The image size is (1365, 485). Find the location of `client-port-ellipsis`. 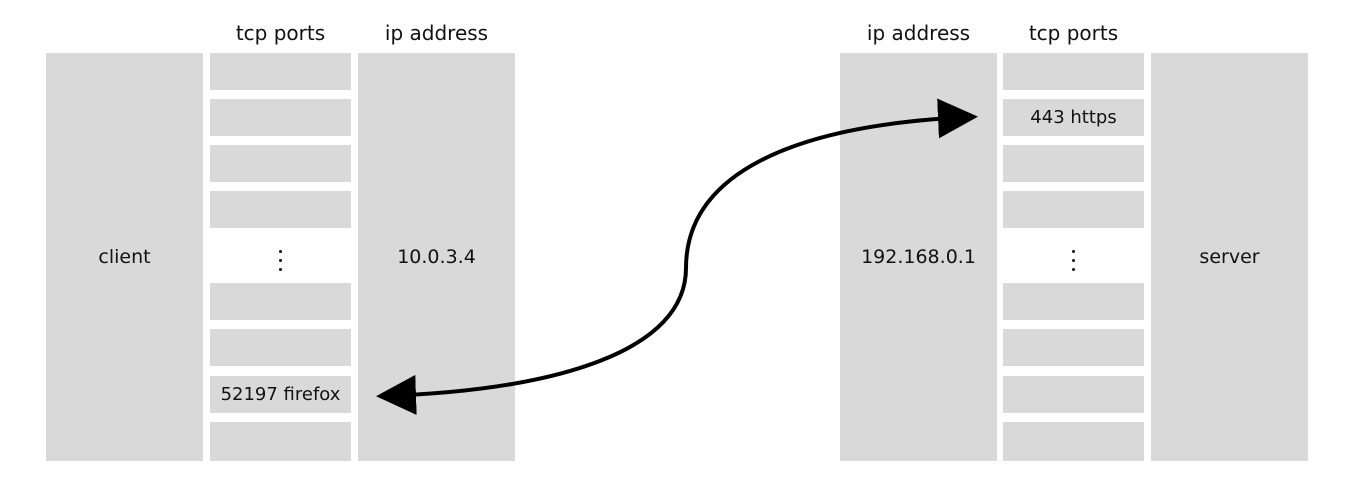

client-port-ellipsis is located at coordinates (280, 260).